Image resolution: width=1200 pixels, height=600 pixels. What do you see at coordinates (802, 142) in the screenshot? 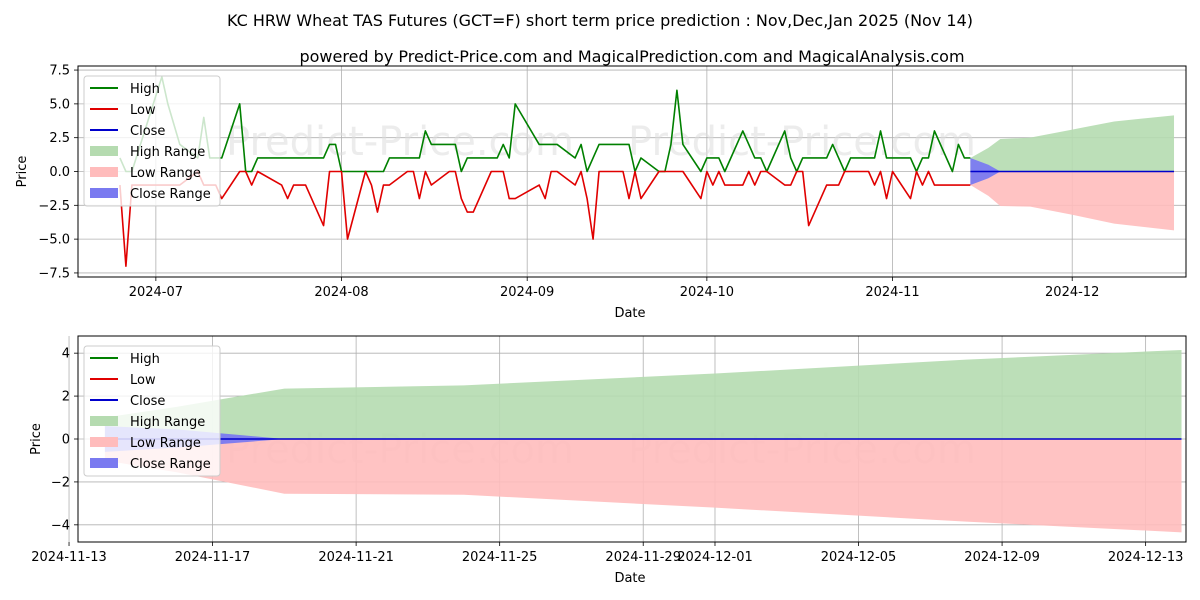
I see `watermark-text: Predict-Price.com` at bounding box center [802, 142].